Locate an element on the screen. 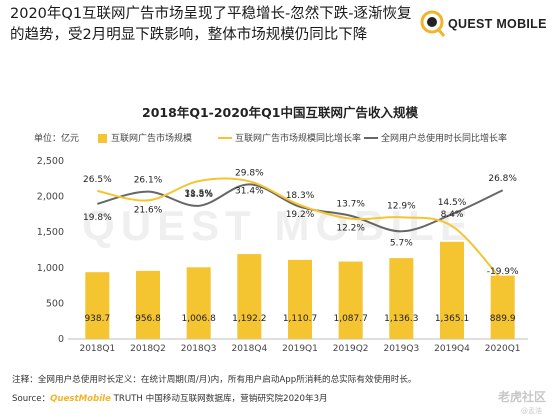 The width and height of the screenshot is (552, 420). unit-label: 单位：亿元 is located at coordinates (56, 138).